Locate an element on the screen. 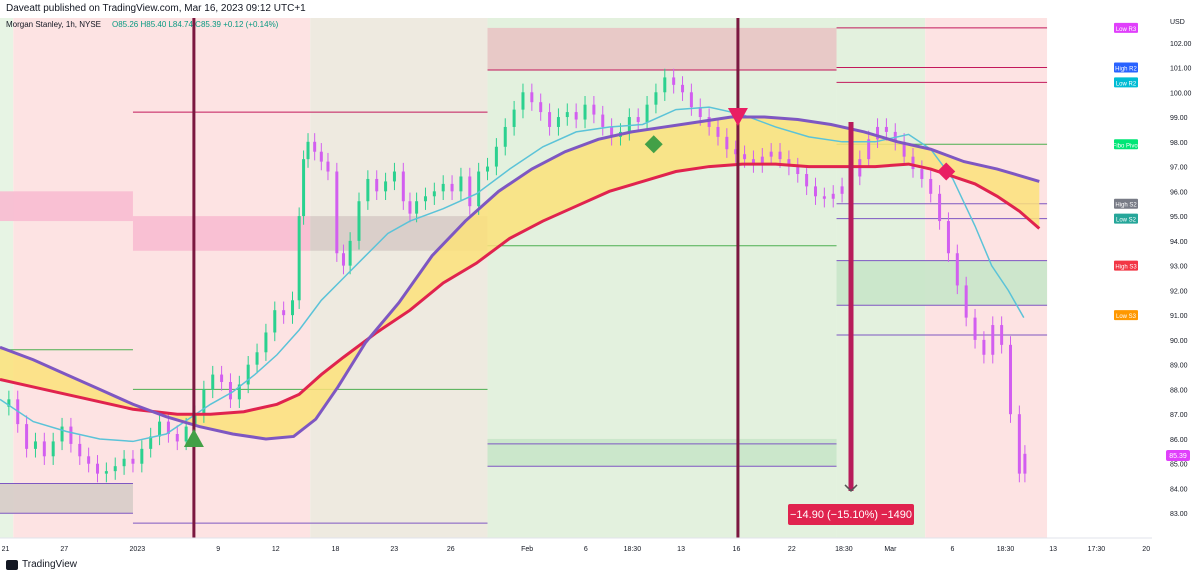 The height and width of the screenshot is (575, 1200). time-tick-label: 17:30 is located at coordinates (1097, 549).